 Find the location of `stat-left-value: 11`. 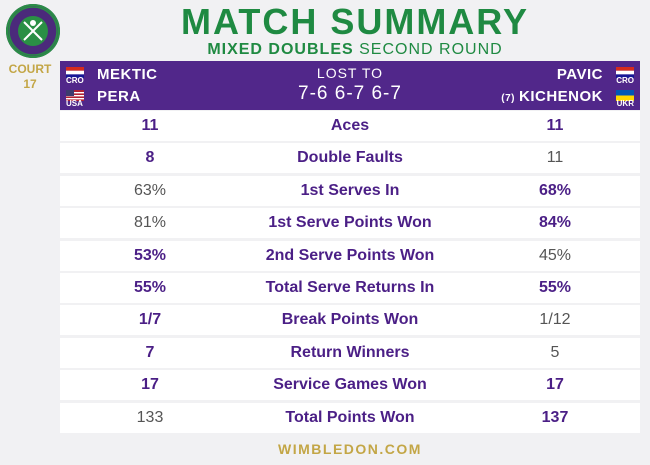

stat-left-value: 11 is located at coordinates (150, 125).